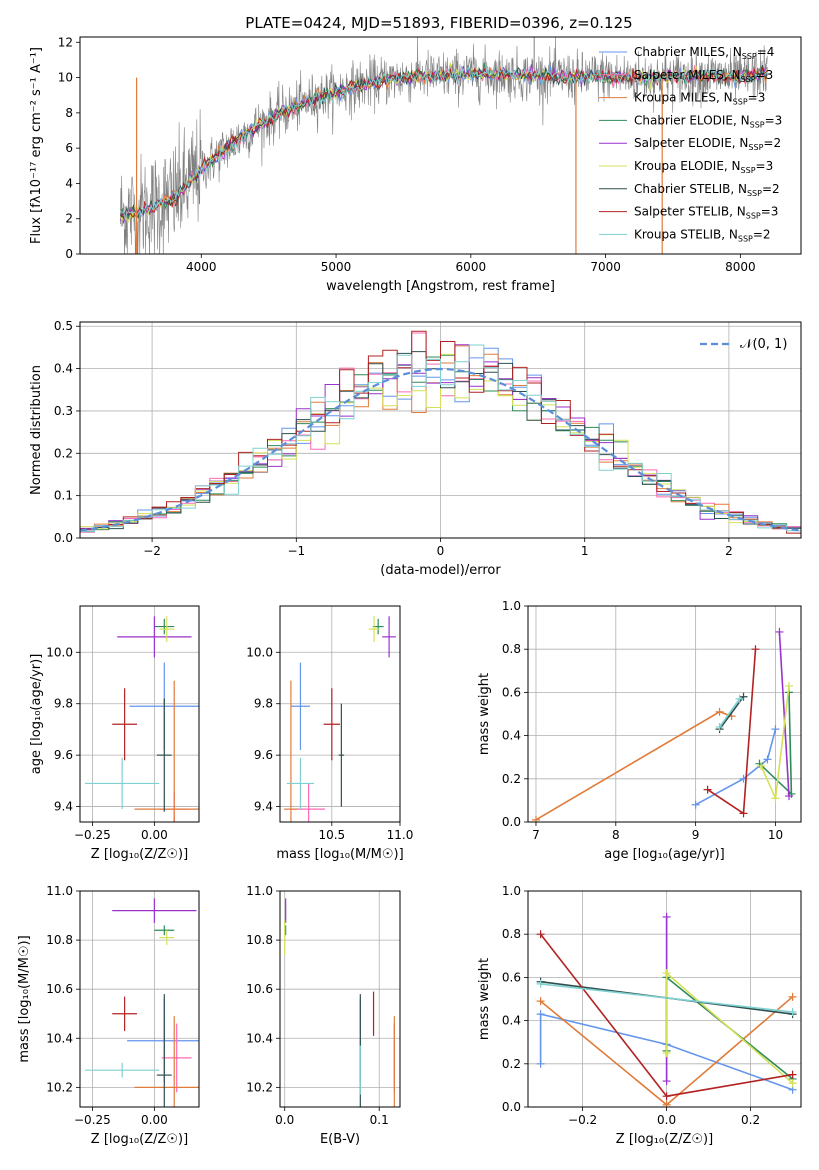 The height and width of the screenshot is (1170, 819). What do you see at coordinates (440, 286) in the screenshot?
I see `x-axis-label: wavelength [Angstrom, rest frame]` at bounding box center [440, 286].